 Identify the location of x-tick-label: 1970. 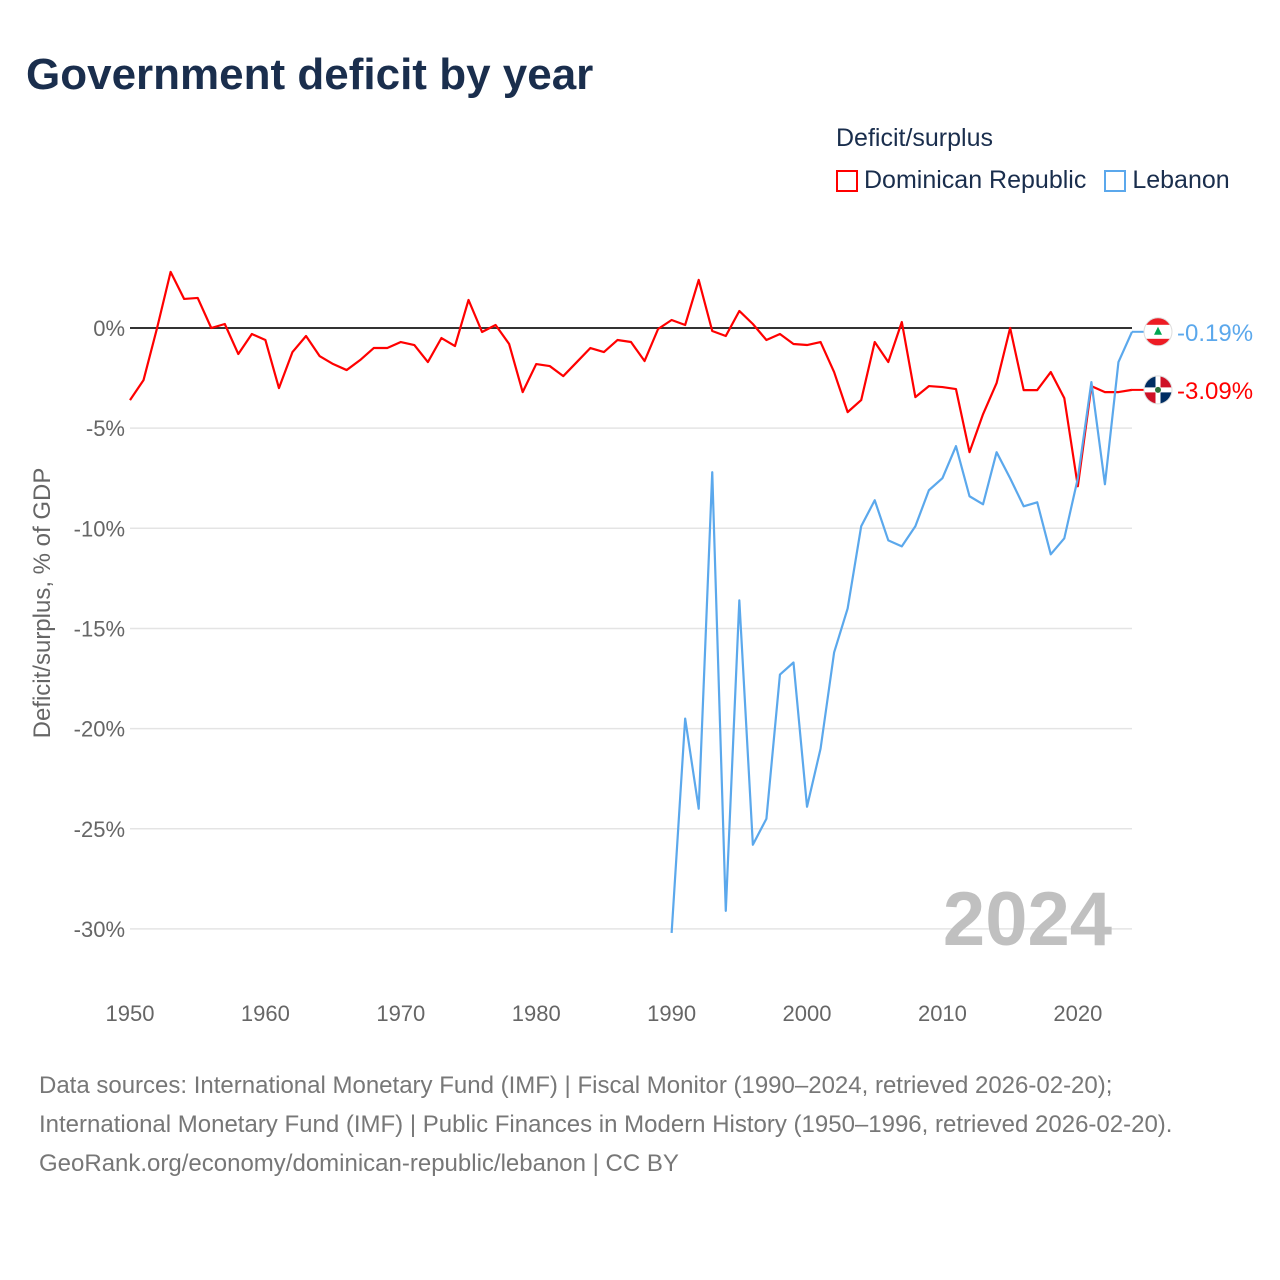
(400, 1013).